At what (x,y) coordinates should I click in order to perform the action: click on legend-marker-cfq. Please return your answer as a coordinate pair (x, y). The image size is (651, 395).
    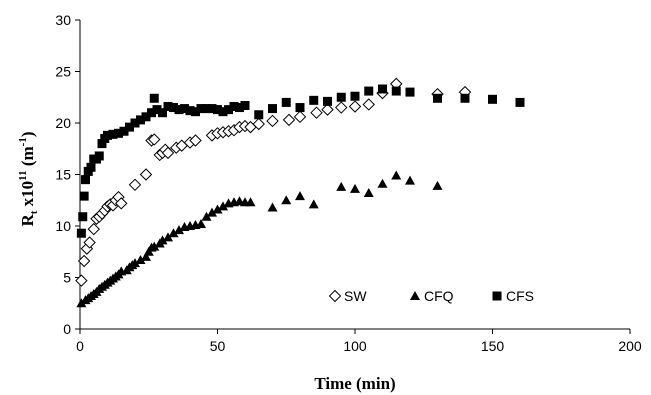
    Looking at the image, I should click on (415, 295).